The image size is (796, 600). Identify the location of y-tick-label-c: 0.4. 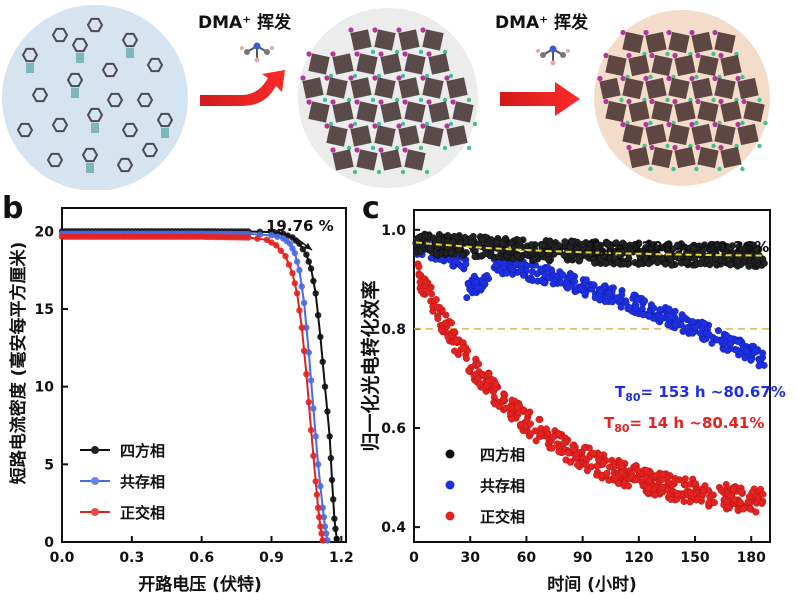
(393, 528).